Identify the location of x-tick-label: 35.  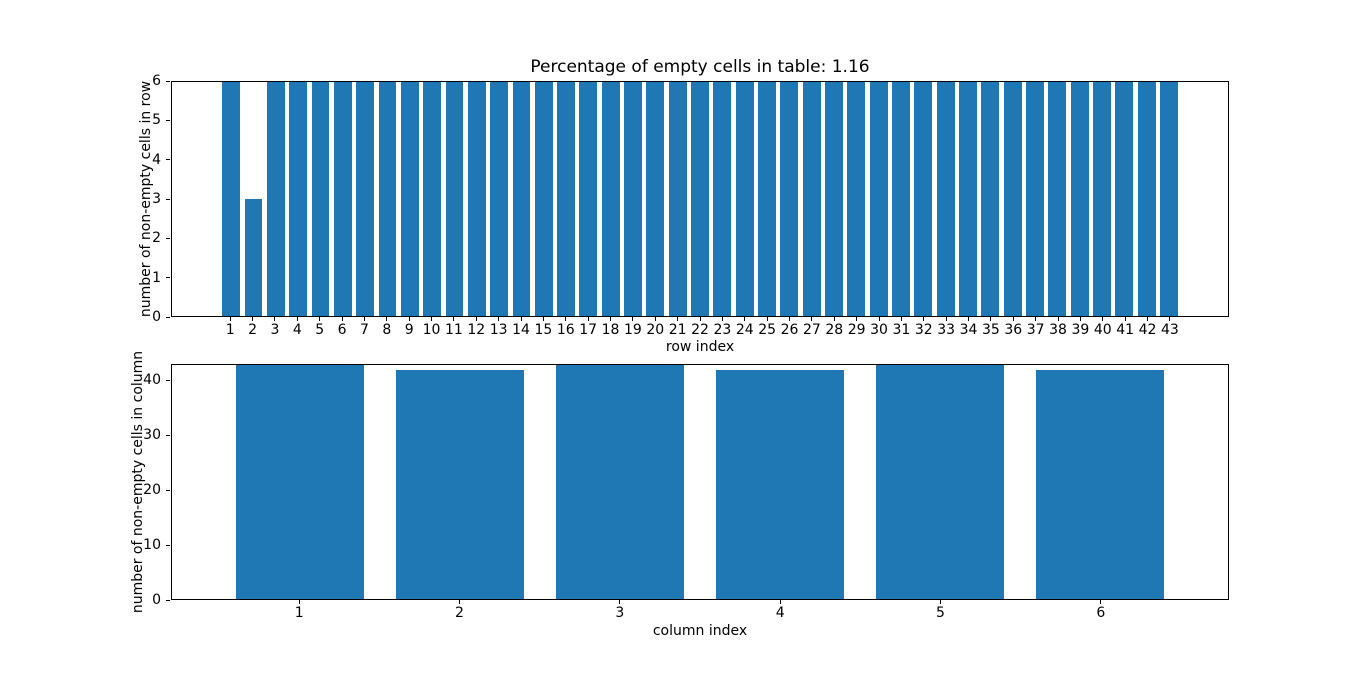
(991, 330).